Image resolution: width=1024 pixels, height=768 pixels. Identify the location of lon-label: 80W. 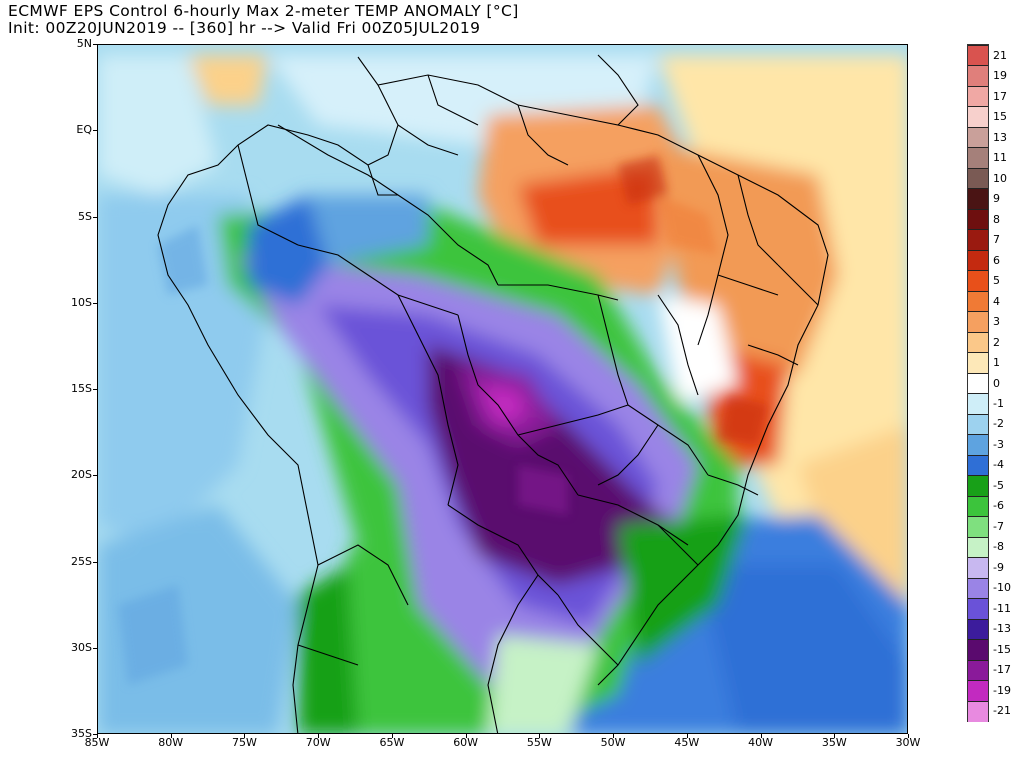
(171, 742).